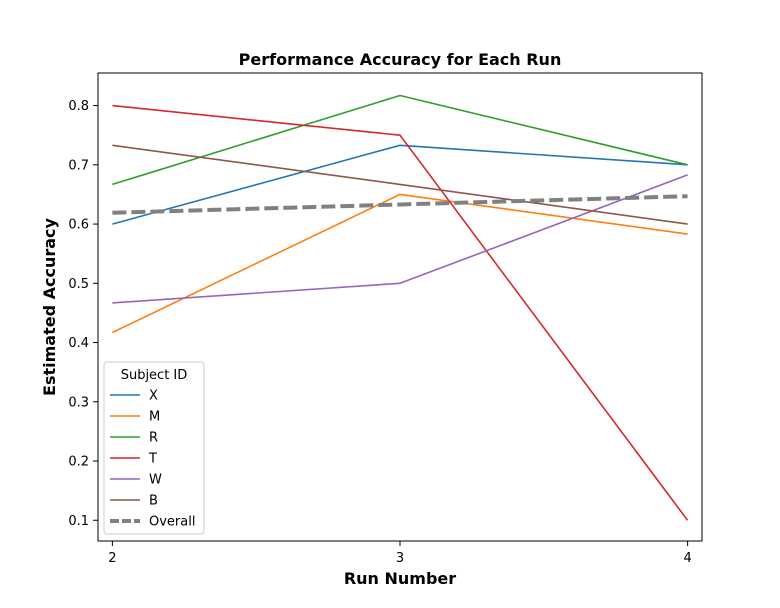 The image size is (780, 608). I want to click on y-tick-label: 0.3, so click(78, 402).